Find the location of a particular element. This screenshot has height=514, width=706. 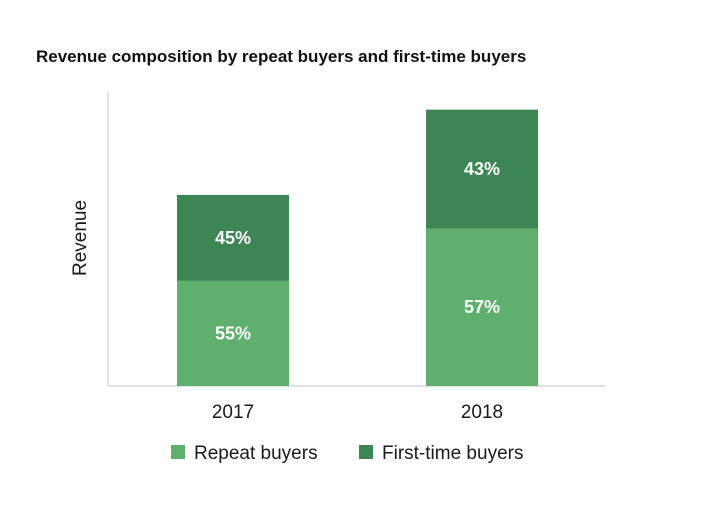

bar-segment-2017-repeat-buyers is located at coordinates (233, 333).